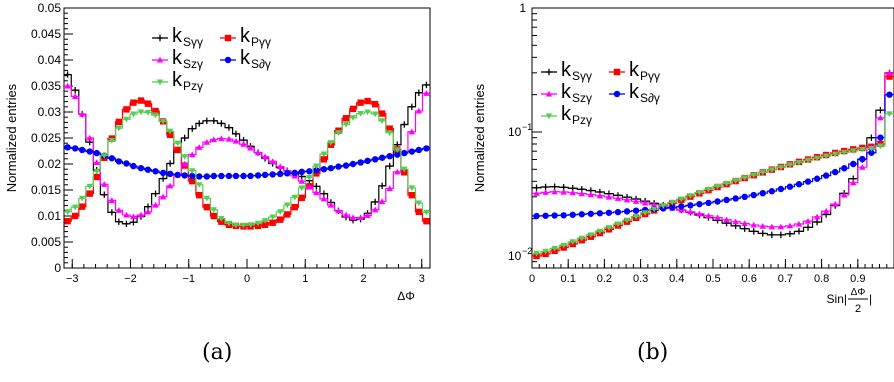 This screenshot has width=894, height=382. Describe the element at coordinates (821, 279) in the screenshot. I see `x-tick-label: 0.8` at that location.